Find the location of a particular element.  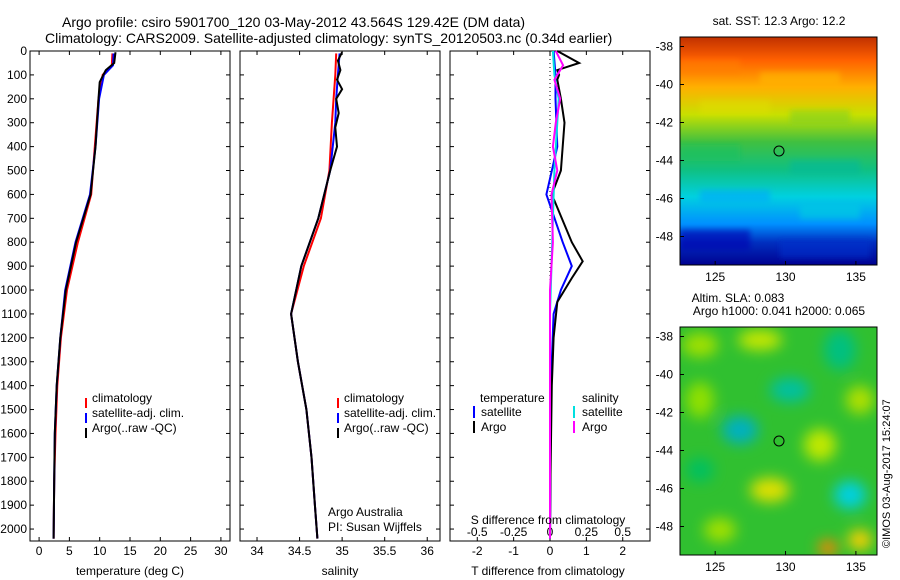

salinity-series is located at coordinates (317, 295).